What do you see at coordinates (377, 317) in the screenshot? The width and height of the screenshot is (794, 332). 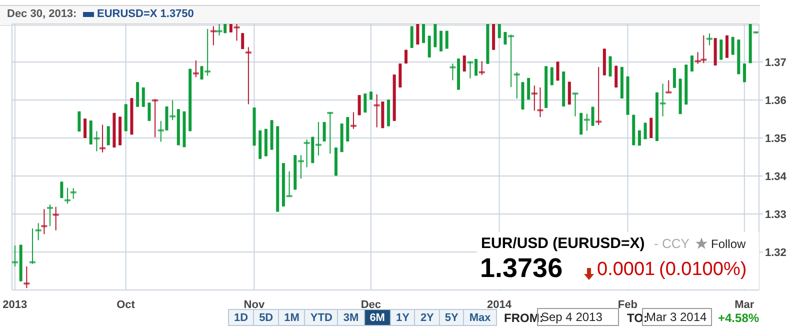 I see `range-button: 6M` at bounding box center [377, 317].